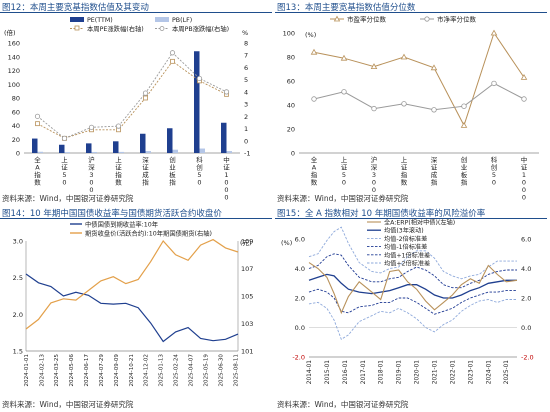 This screenshot has width=550, height=412. Describe the element at coordinates (37, 182) in the screenshot. I see `x-tick-label-char: 数` at that location.